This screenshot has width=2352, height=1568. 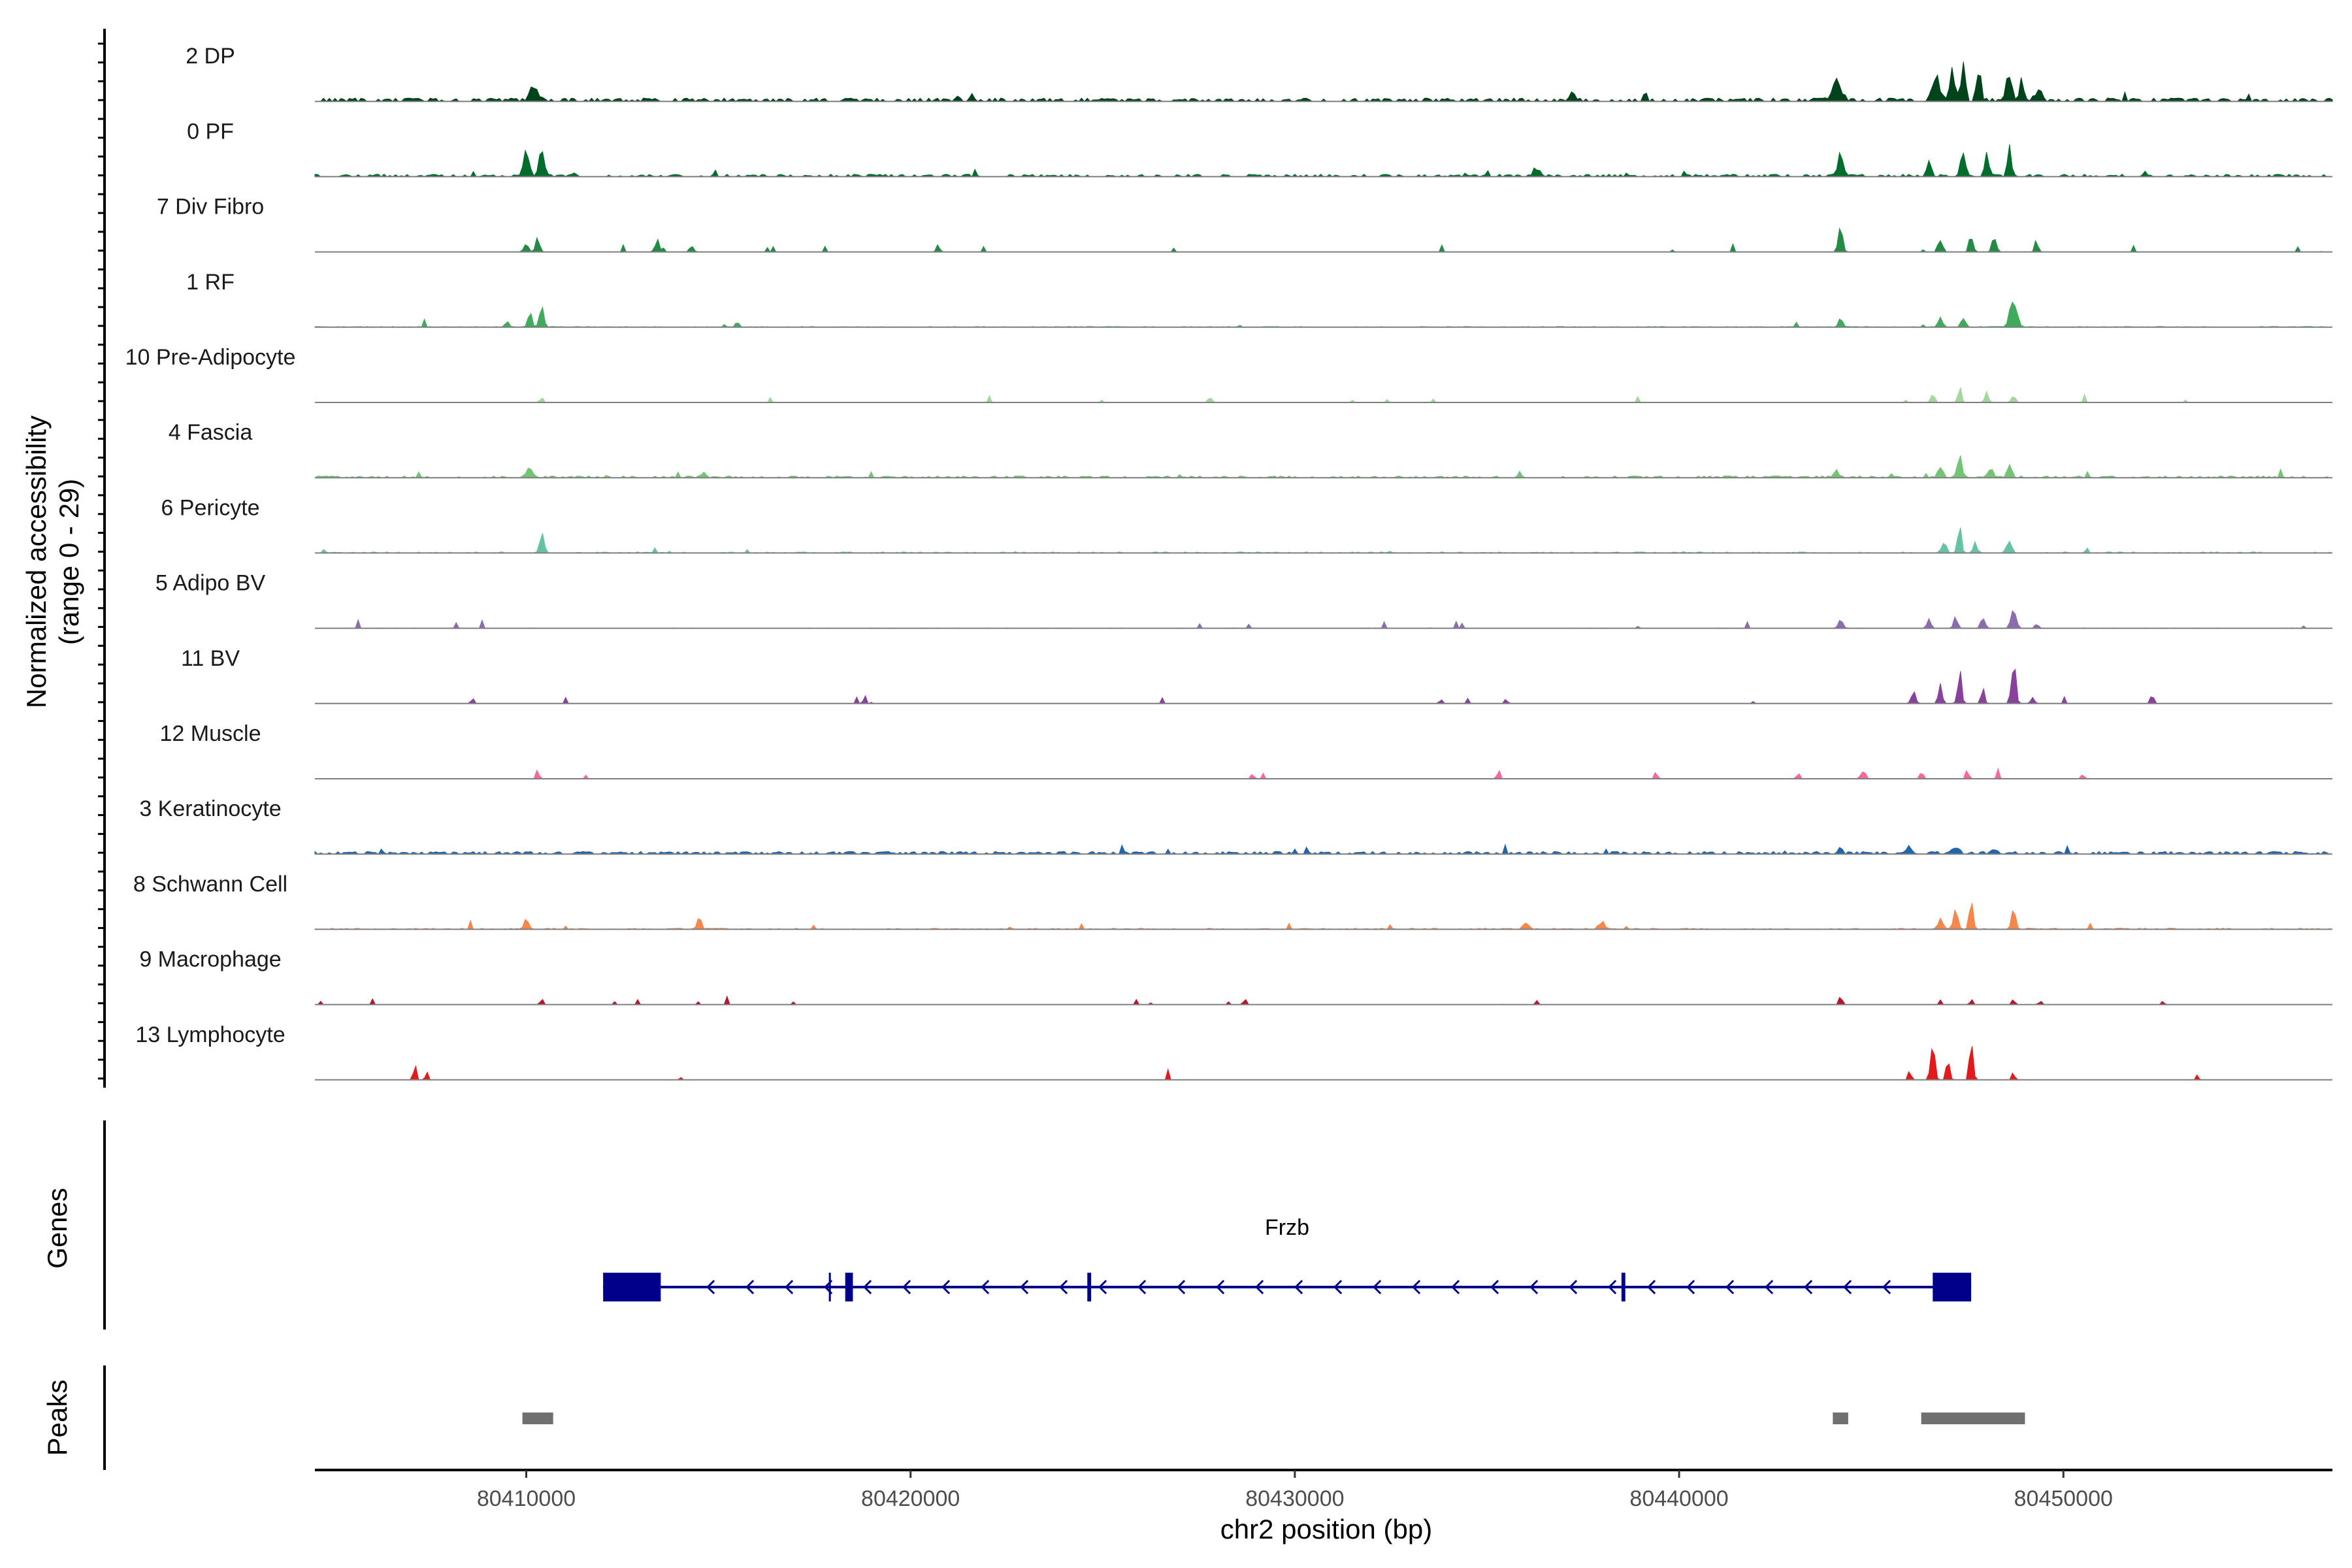 I want to click on track-label: 13 Lymphocyte, so click(x=210, y=1034).